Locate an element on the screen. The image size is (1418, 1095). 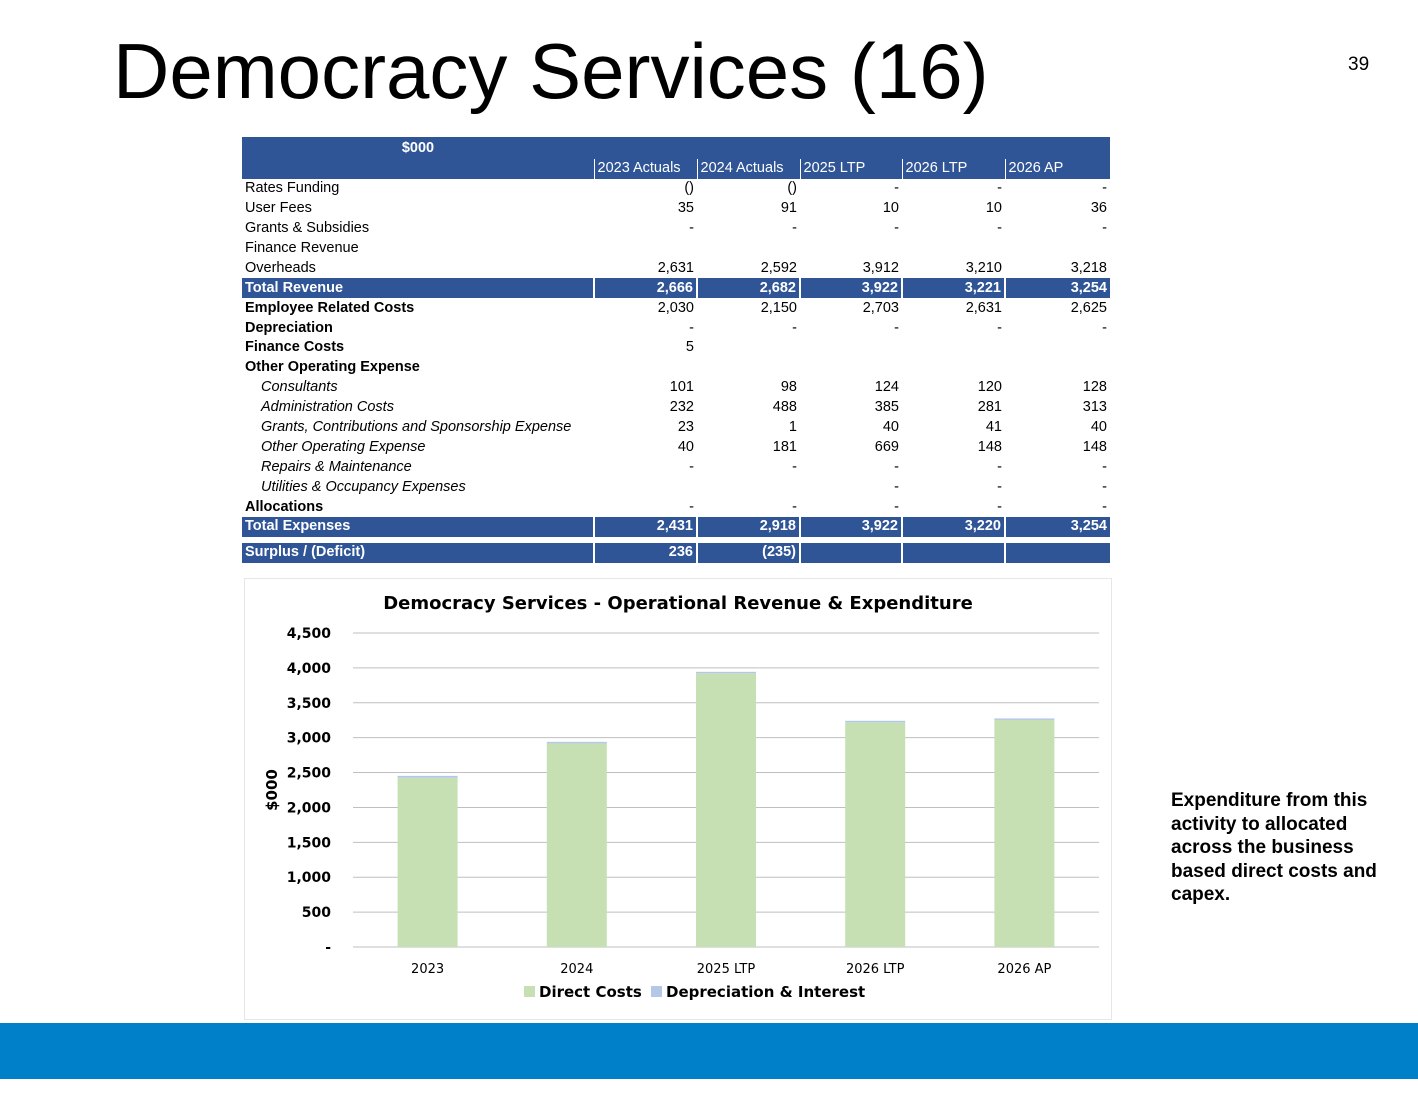
cell-value: 313 is located at coordinates (1094, 407).